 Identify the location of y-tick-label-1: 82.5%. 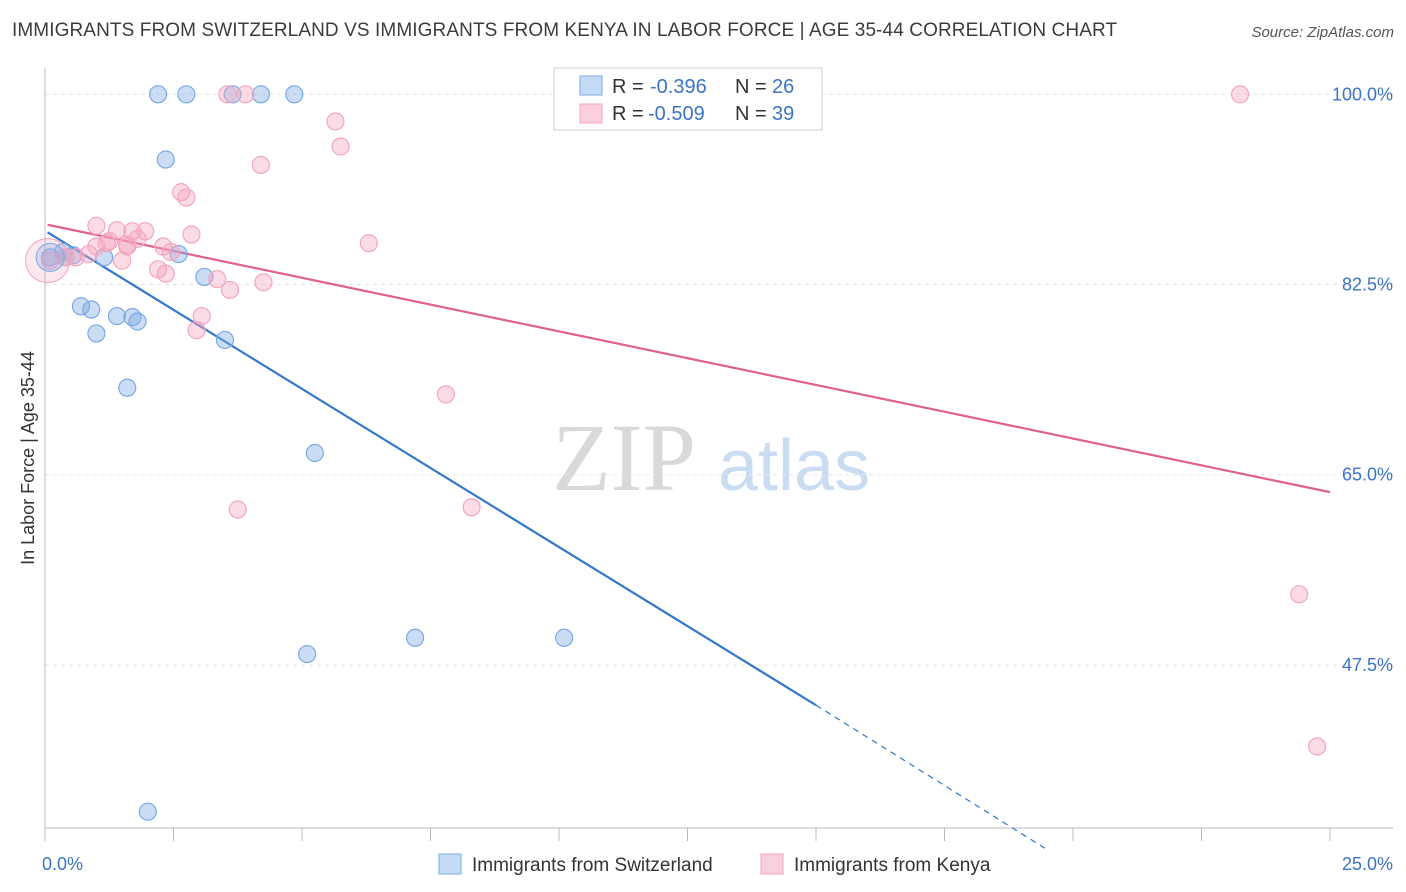
(1367, 285).